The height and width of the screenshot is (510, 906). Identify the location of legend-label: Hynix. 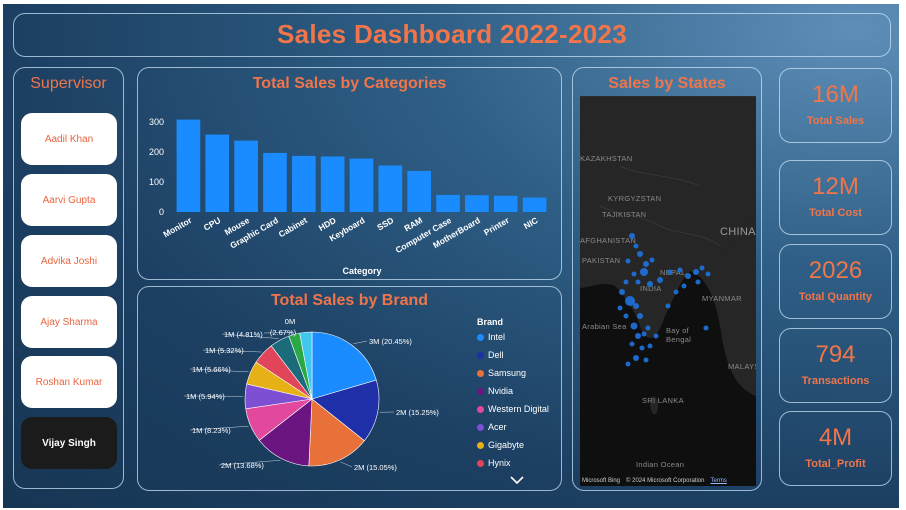
(499, 463).